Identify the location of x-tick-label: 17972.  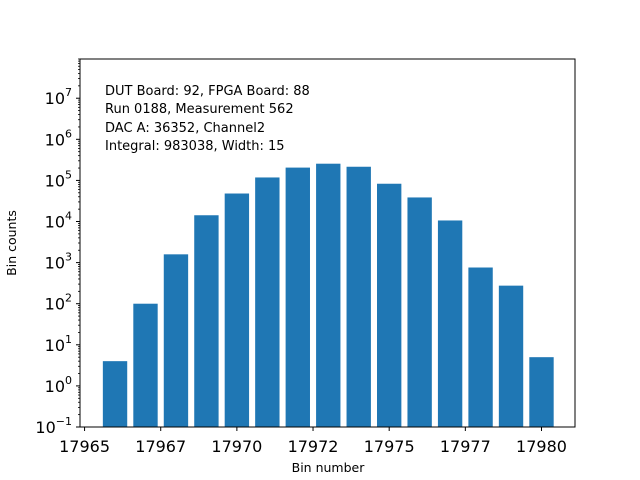
(313, 446).